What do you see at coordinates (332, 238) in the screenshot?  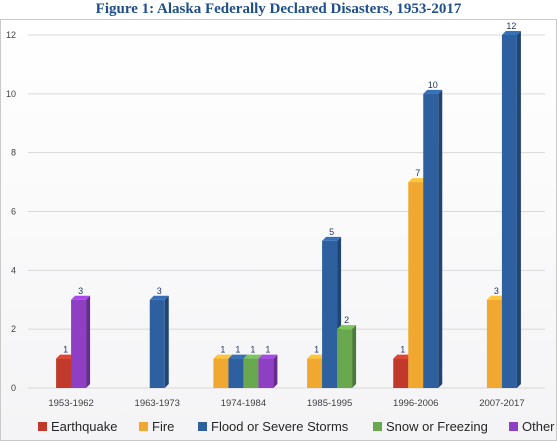 I see `bar-flood-or-severe-storms-1985-1995-top` at bounding box center [332, 238].